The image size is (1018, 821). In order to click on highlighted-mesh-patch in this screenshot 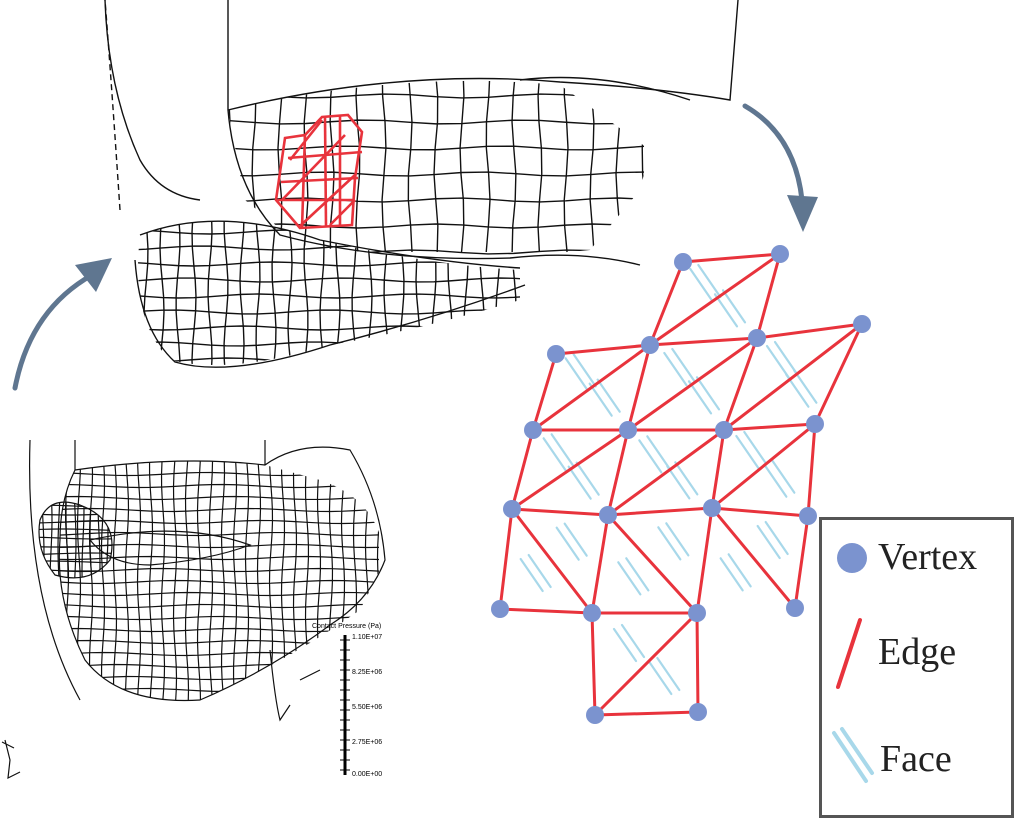, I will do `click(319, 171)`.